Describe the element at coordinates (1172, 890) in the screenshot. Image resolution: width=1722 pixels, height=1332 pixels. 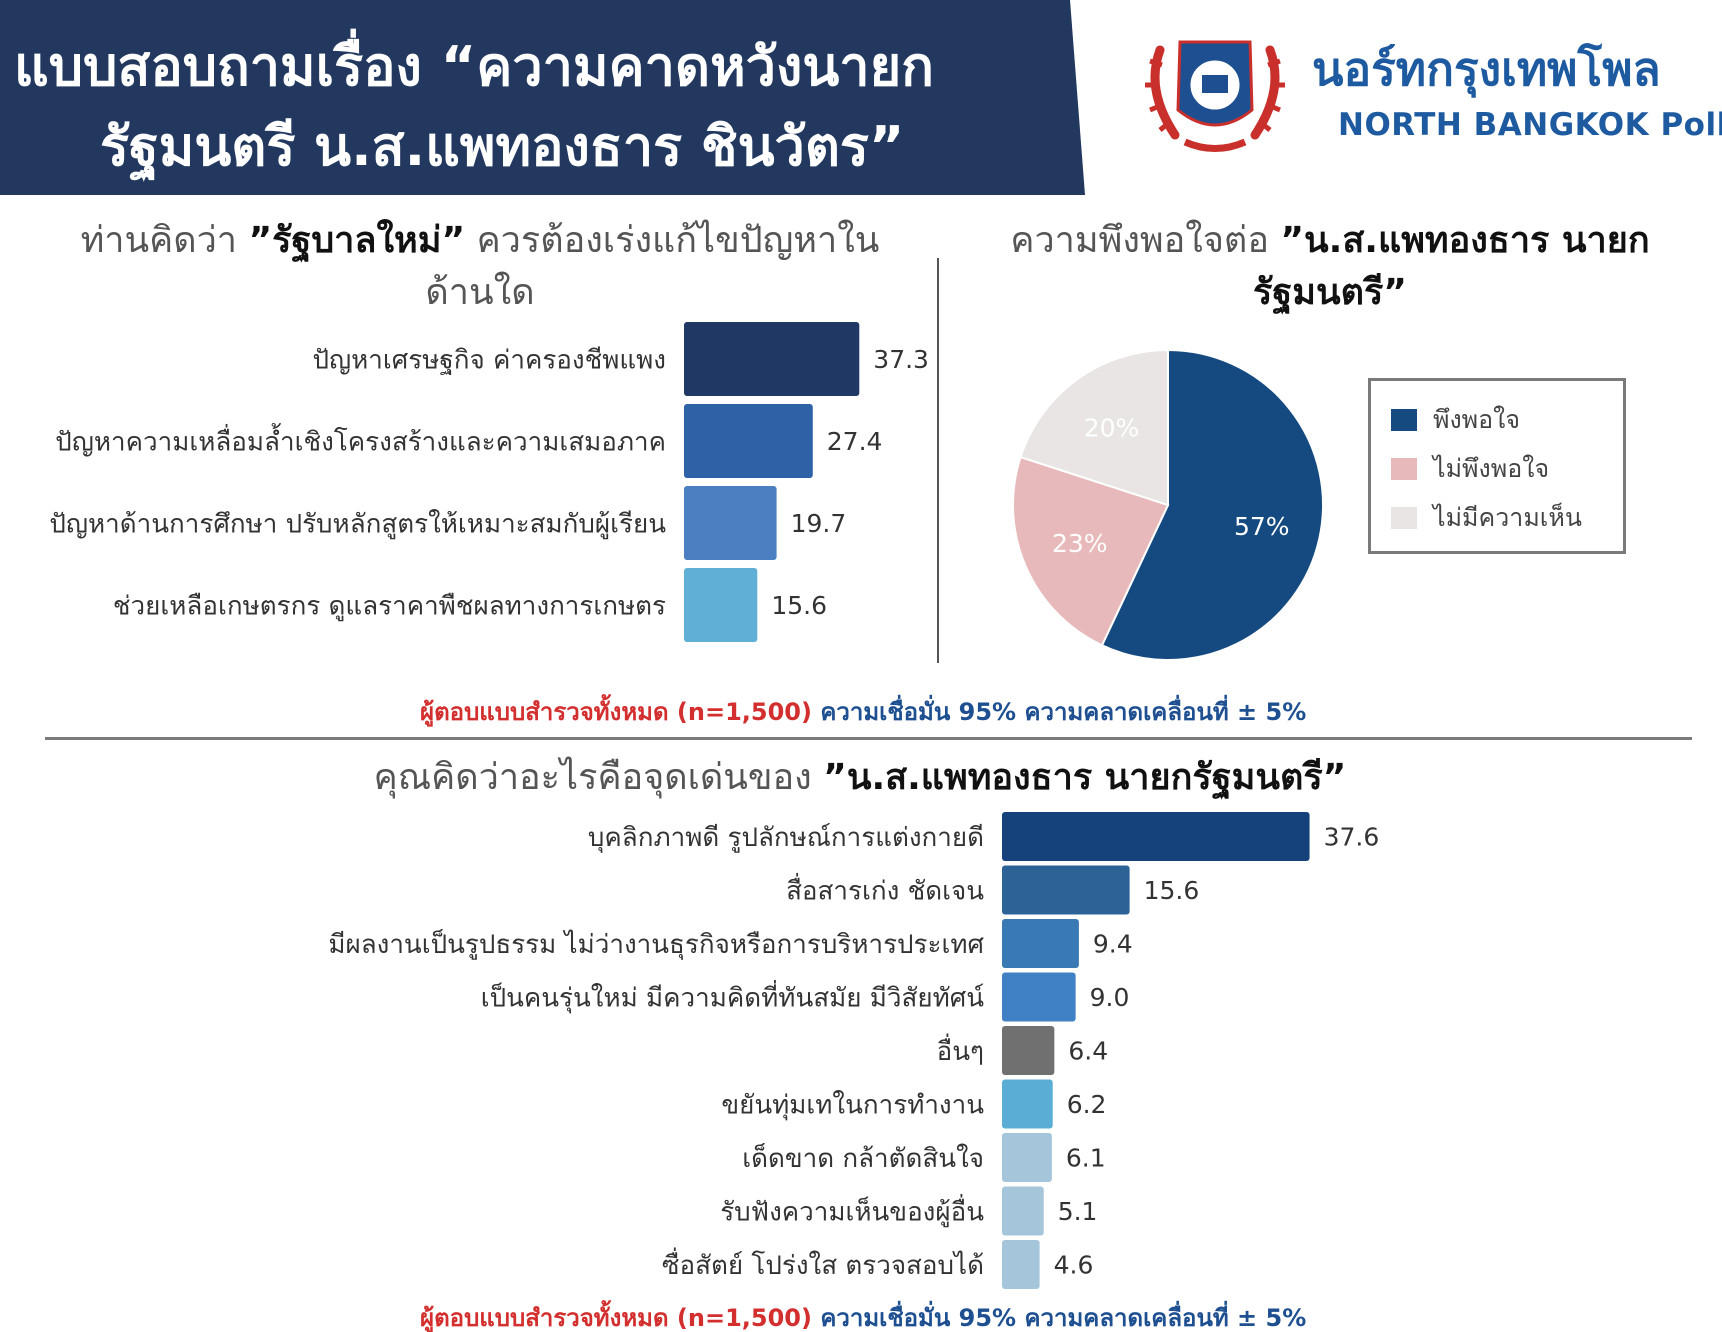
I see `strengths-value-label: 15.6` at that location.